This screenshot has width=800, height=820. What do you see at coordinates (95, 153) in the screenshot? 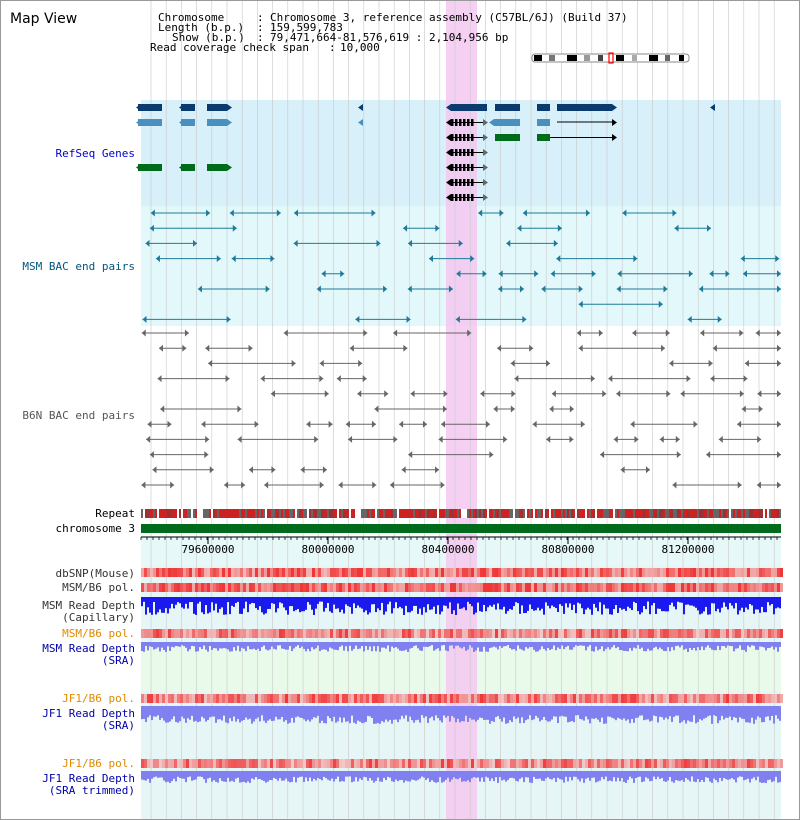
I see `track-label-refseq: RefSeq Genes` at bounding box center [95, 153].